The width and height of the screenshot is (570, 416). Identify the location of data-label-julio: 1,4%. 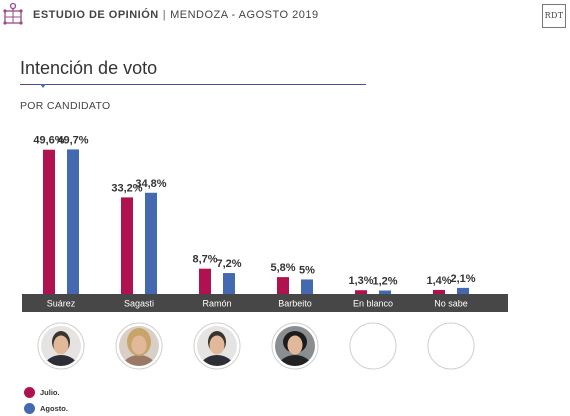
(438, 281).